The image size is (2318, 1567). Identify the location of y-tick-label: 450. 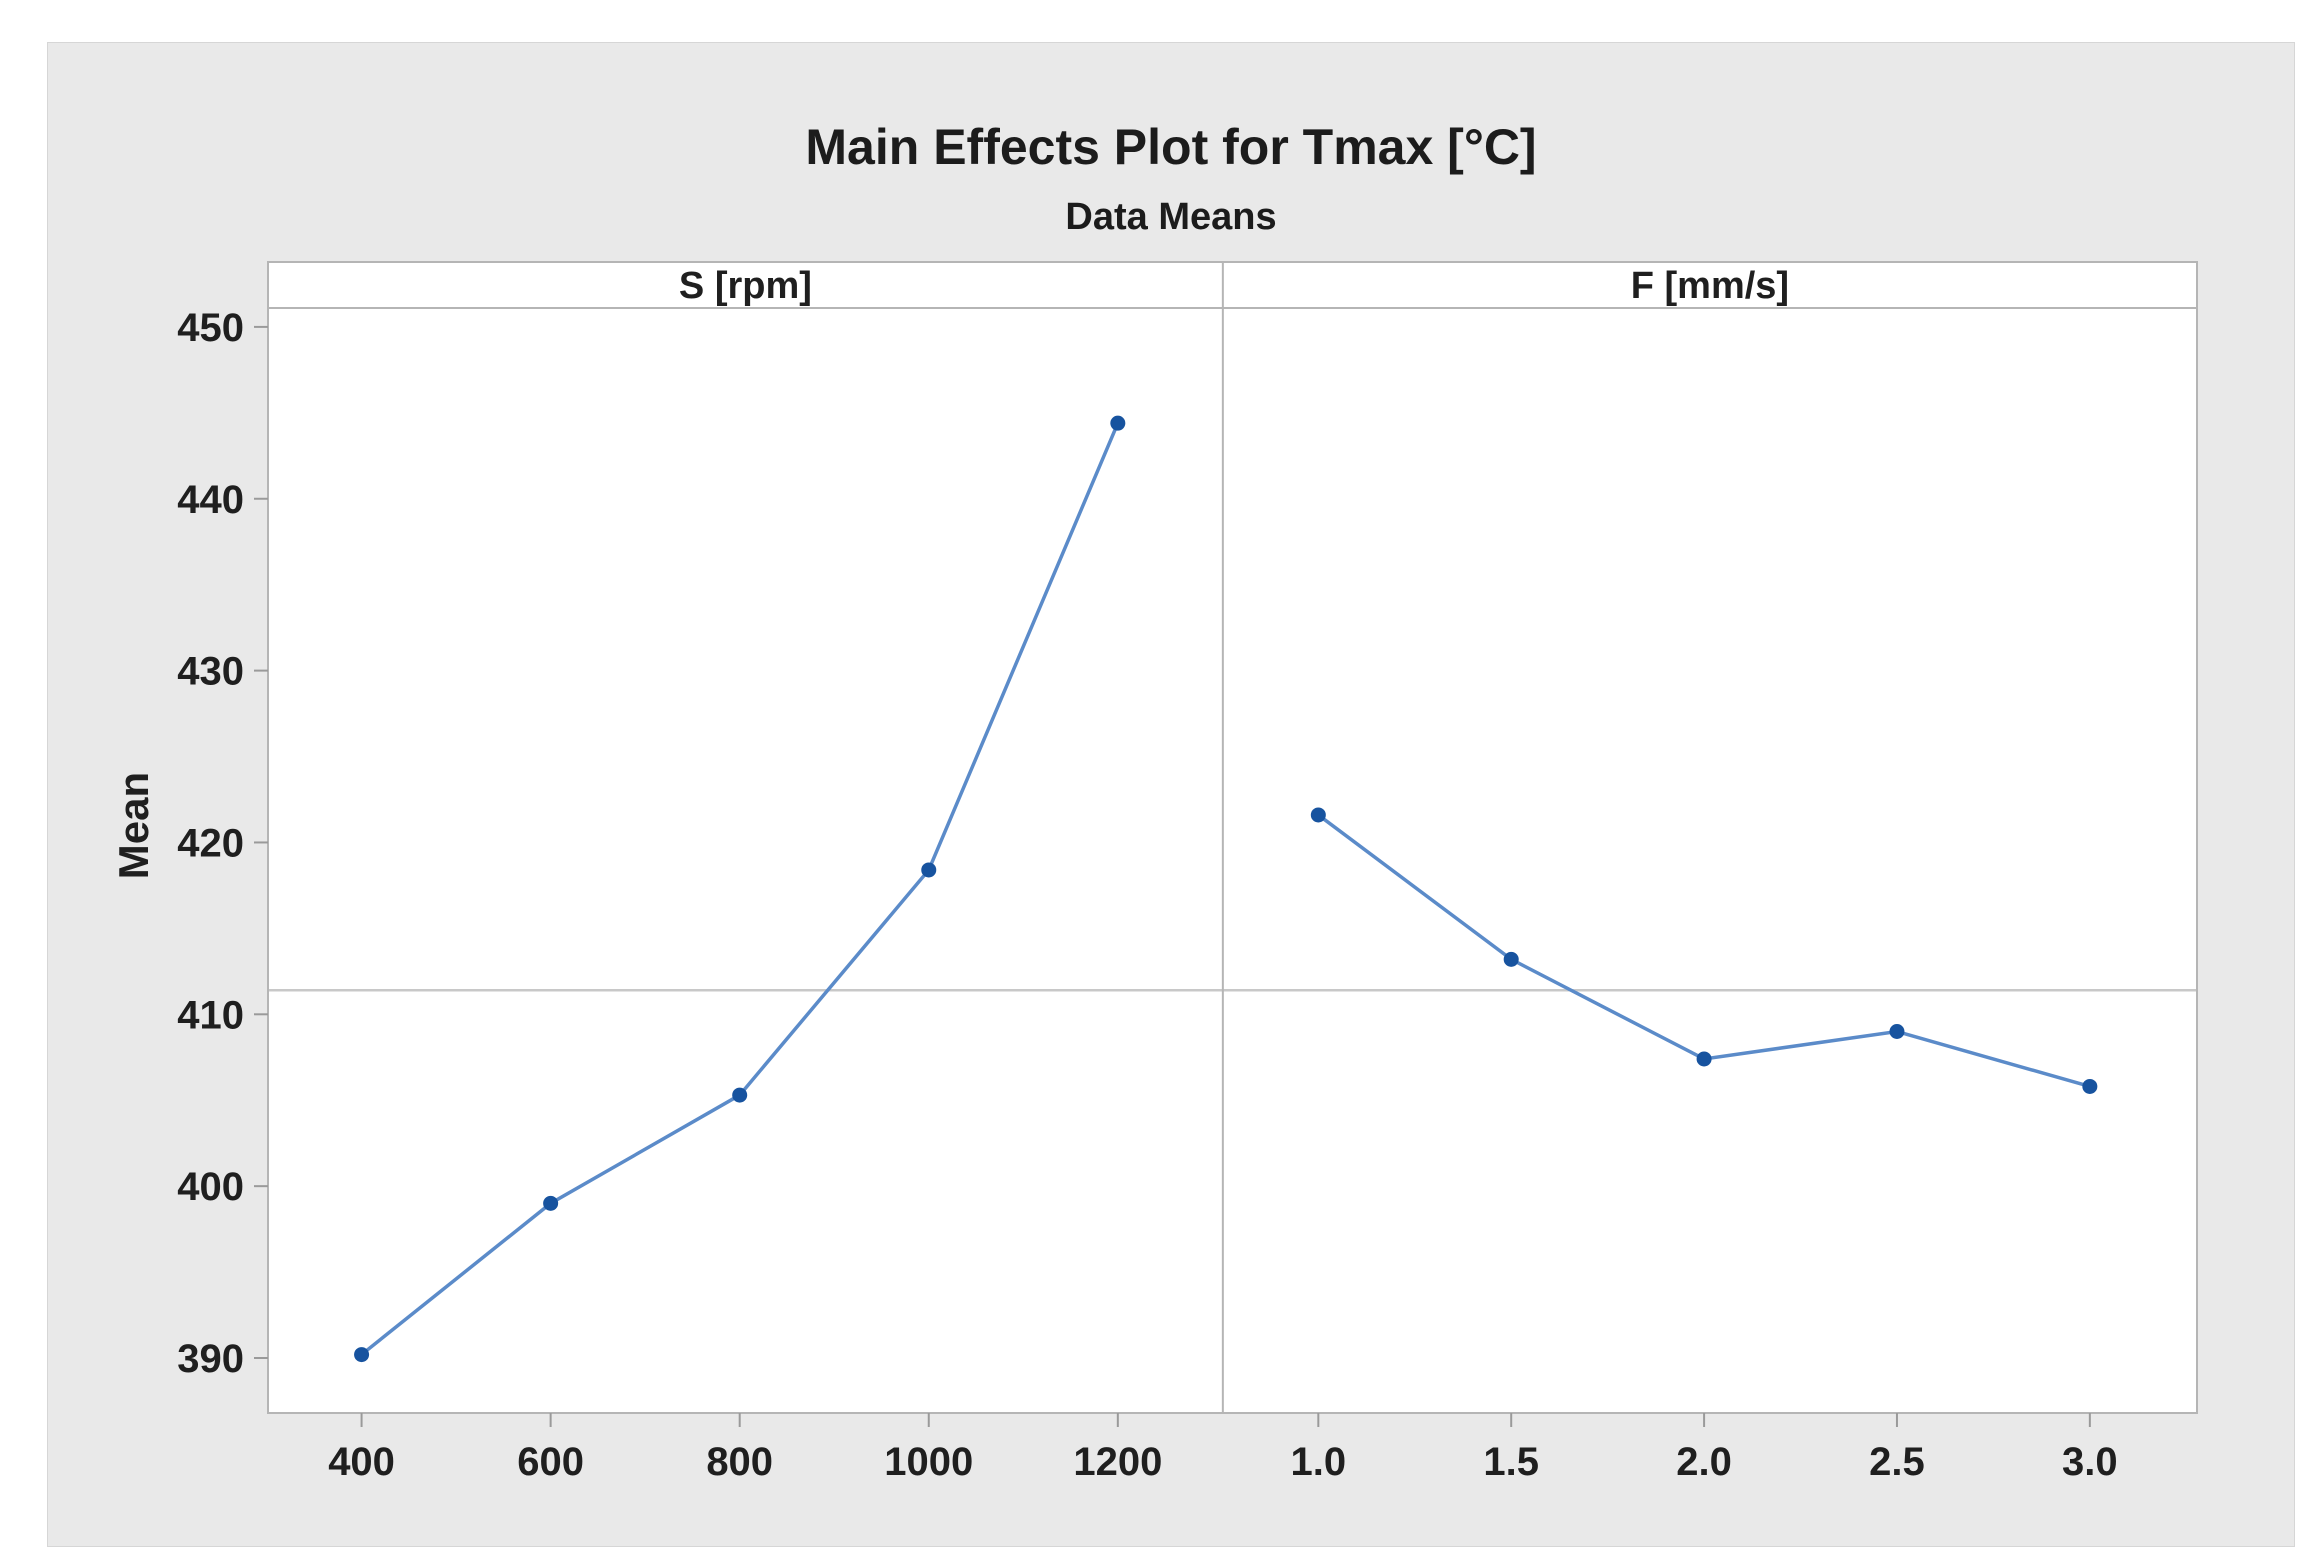
(210, 328).